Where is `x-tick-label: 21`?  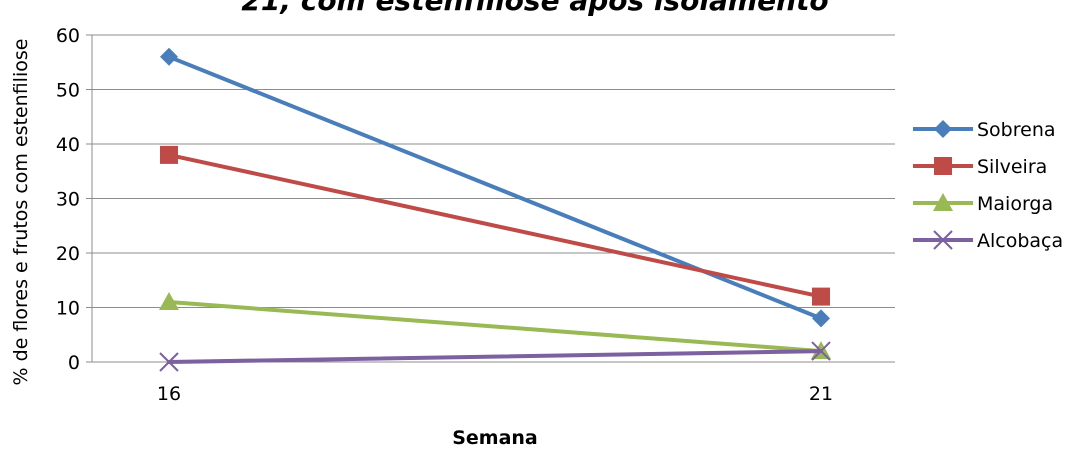 x-tick-label: 21 is located at coordinates (821, 394).